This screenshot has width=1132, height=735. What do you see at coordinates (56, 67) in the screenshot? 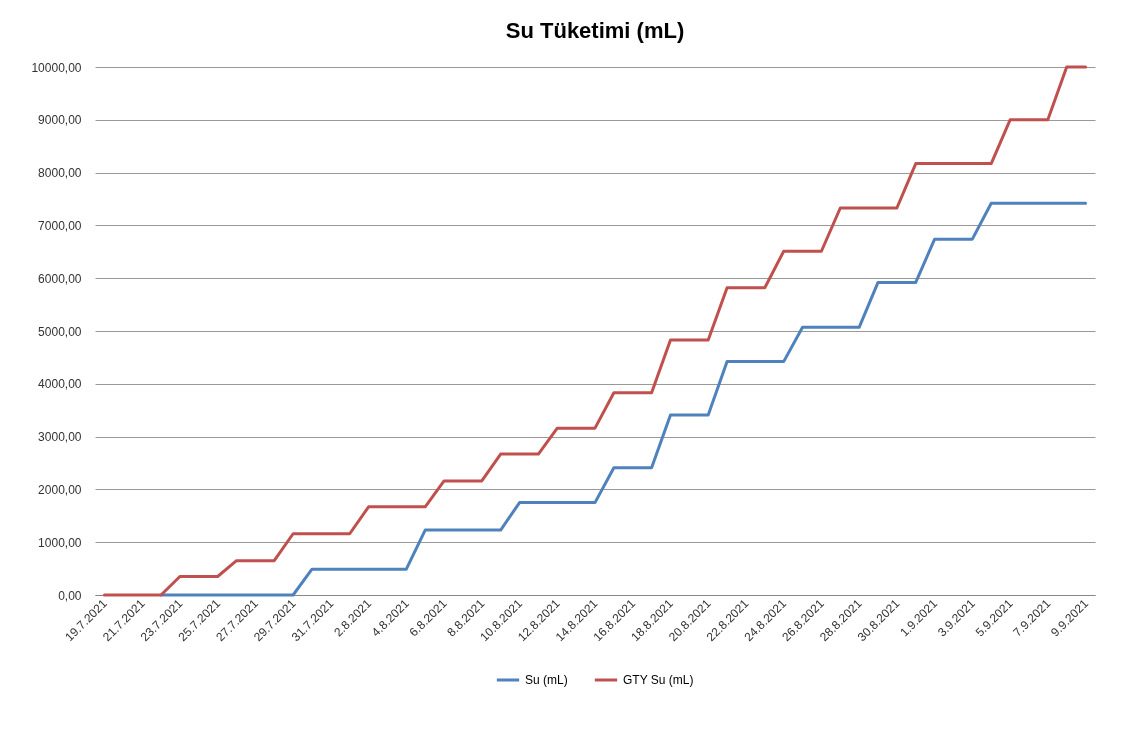
I see `y-tick-label: 10000,00` at bounding box center [56, 67].